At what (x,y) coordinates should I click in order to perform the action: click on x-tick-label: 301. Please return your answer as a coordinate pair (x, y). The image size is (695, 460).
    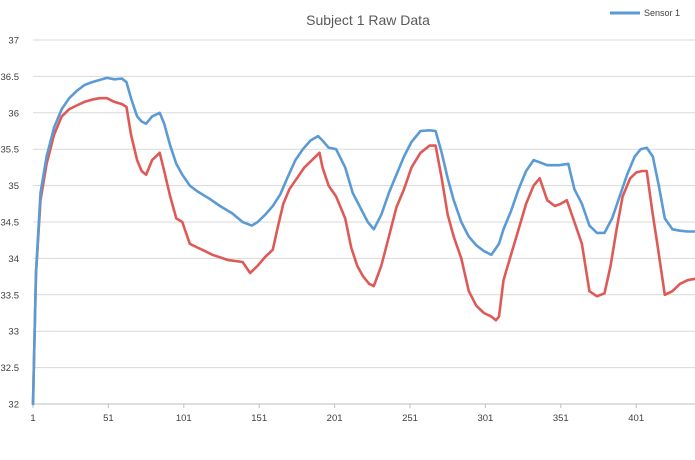
    Looking at the image, I should click on (485, 418).